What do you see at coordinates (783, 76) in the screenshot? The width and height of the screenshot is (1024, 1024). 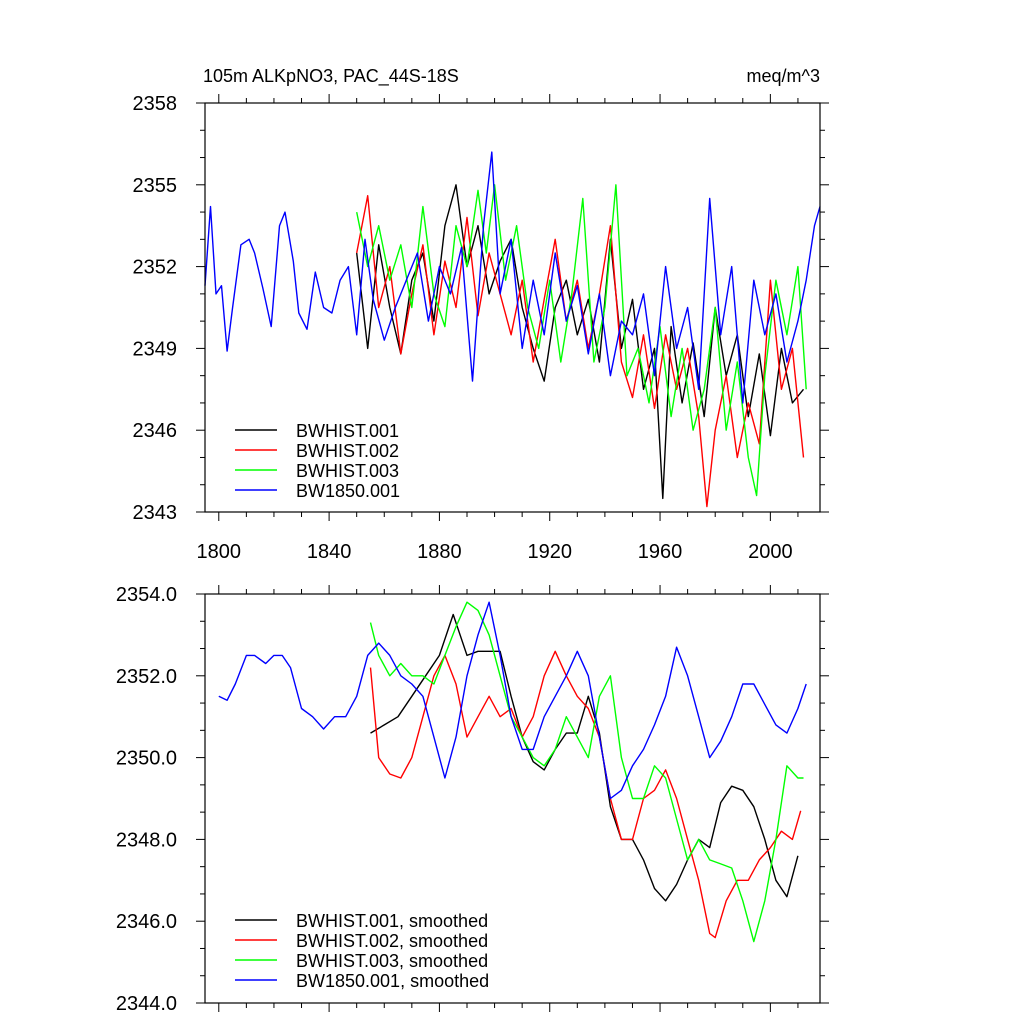 I see `top-panel-units: meq/m^3` at bounding box center [783, 76].